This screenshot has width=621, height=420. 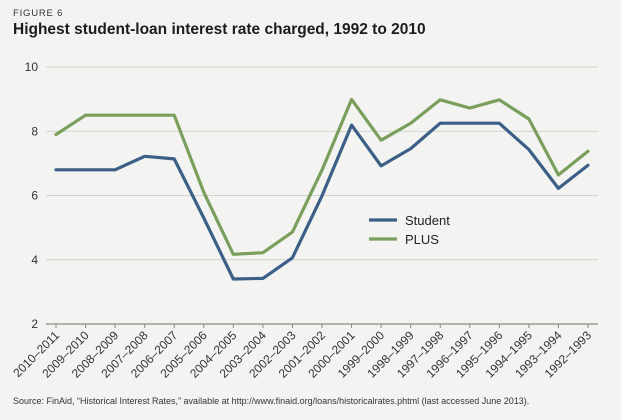 I want to click on y-tick-label: 8, so click(x=34, y=131).